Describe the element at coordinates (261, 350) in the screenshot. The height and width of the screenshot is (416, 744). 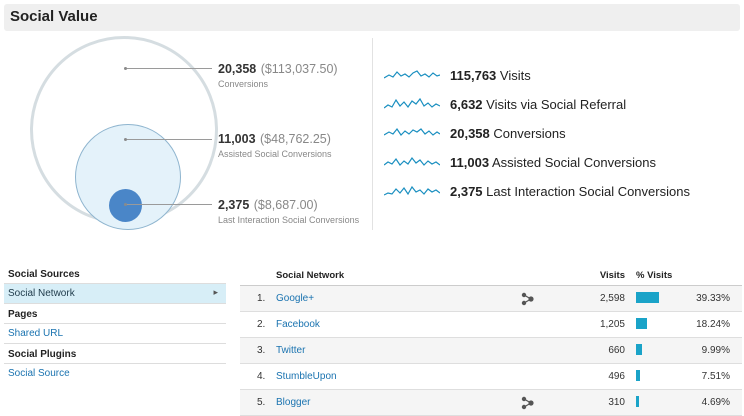
I see `row-rank: 3.` at that location.